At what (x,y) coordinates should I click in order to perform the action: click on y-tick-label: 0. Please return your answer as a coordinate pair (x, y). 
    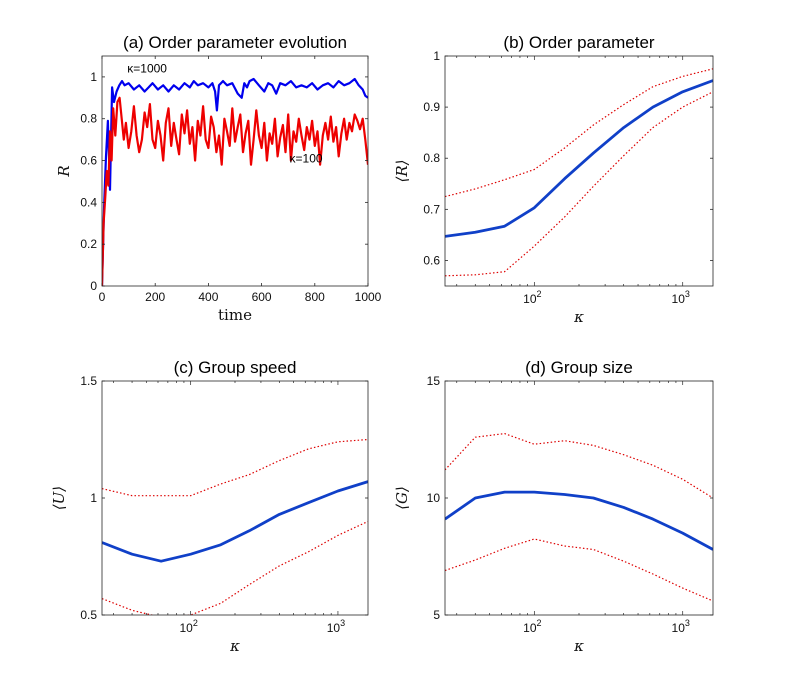
    Looking at the image, I should click on (93, 286).